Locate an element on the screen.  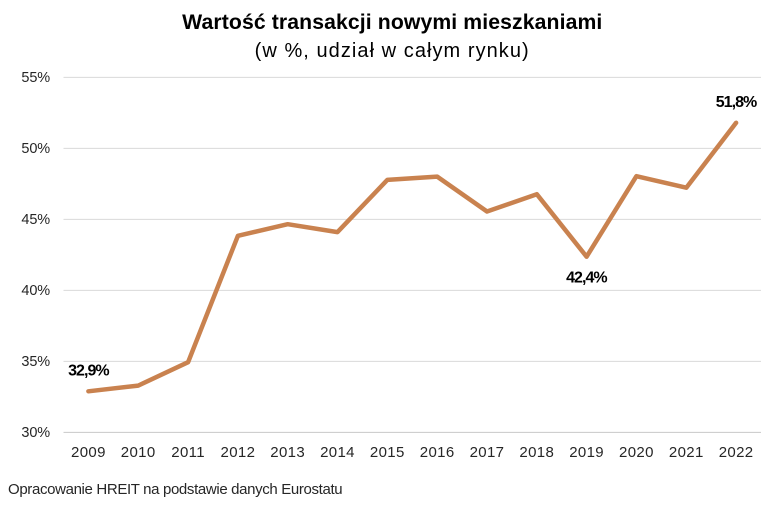
svg-text: 32,9% is located at coordinates (88, 371).